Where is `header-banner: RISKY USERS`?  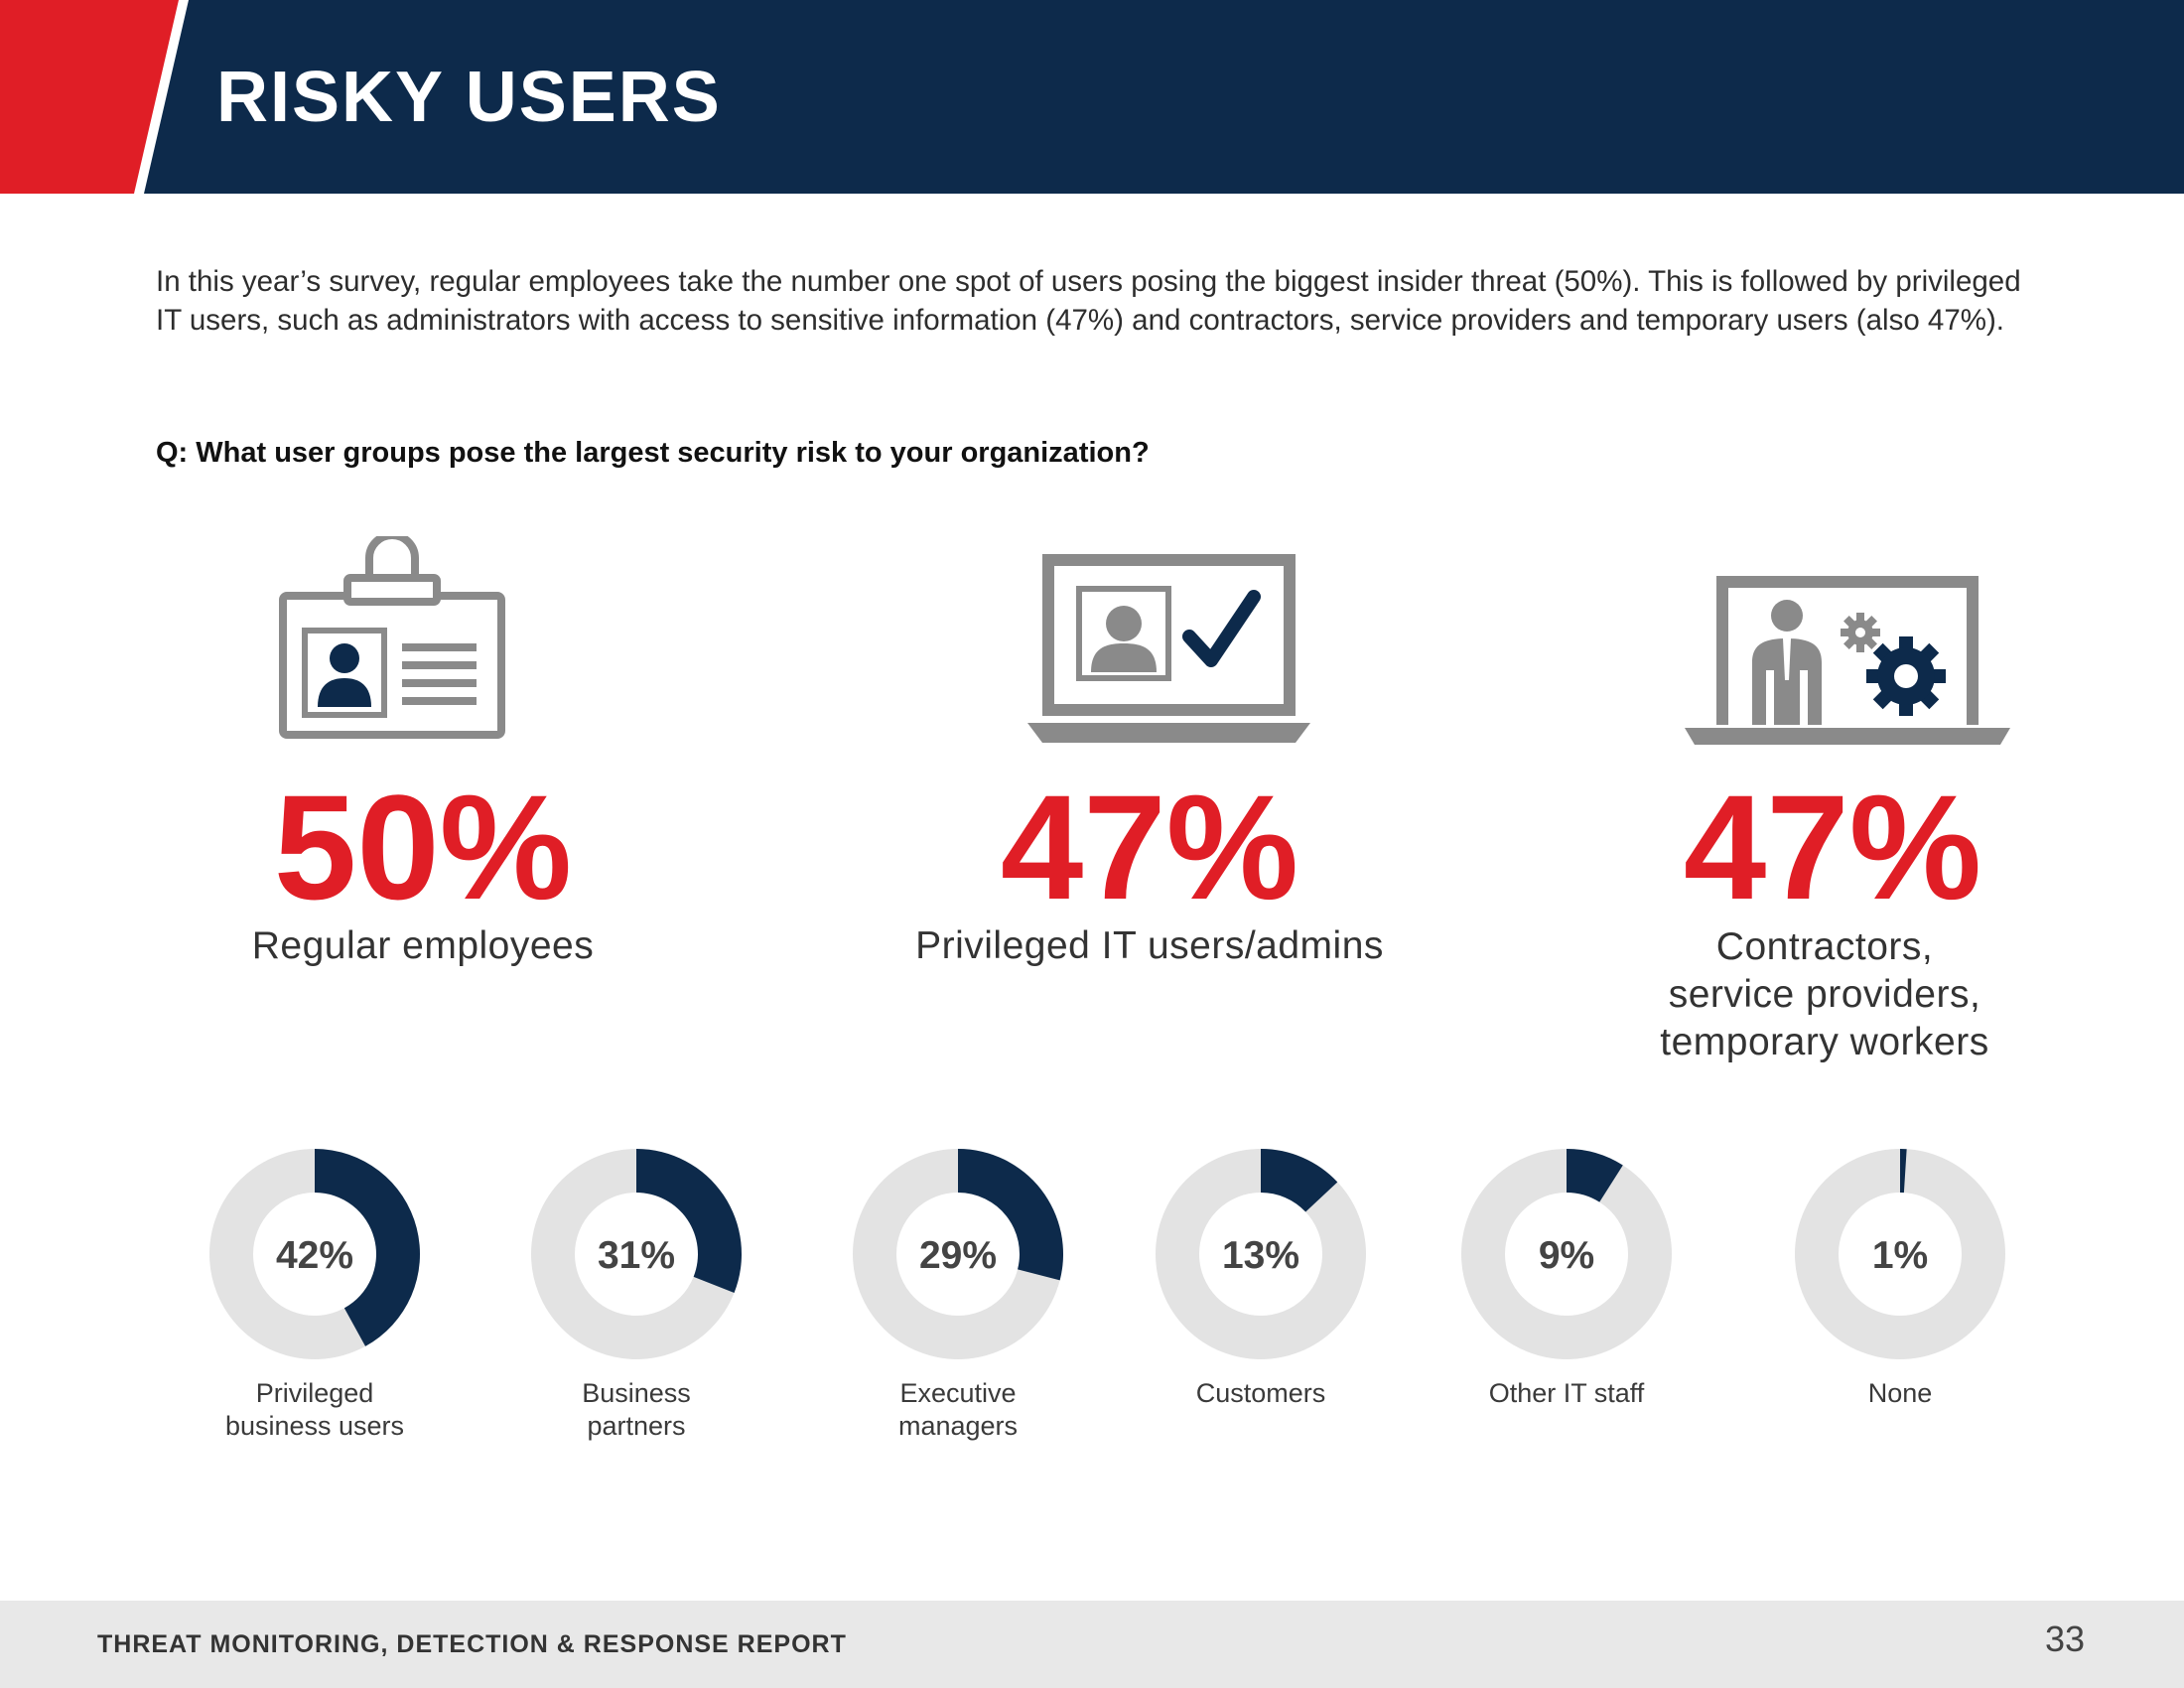
header-banner: RISKY USERS is located at coordinates (1092, 97).